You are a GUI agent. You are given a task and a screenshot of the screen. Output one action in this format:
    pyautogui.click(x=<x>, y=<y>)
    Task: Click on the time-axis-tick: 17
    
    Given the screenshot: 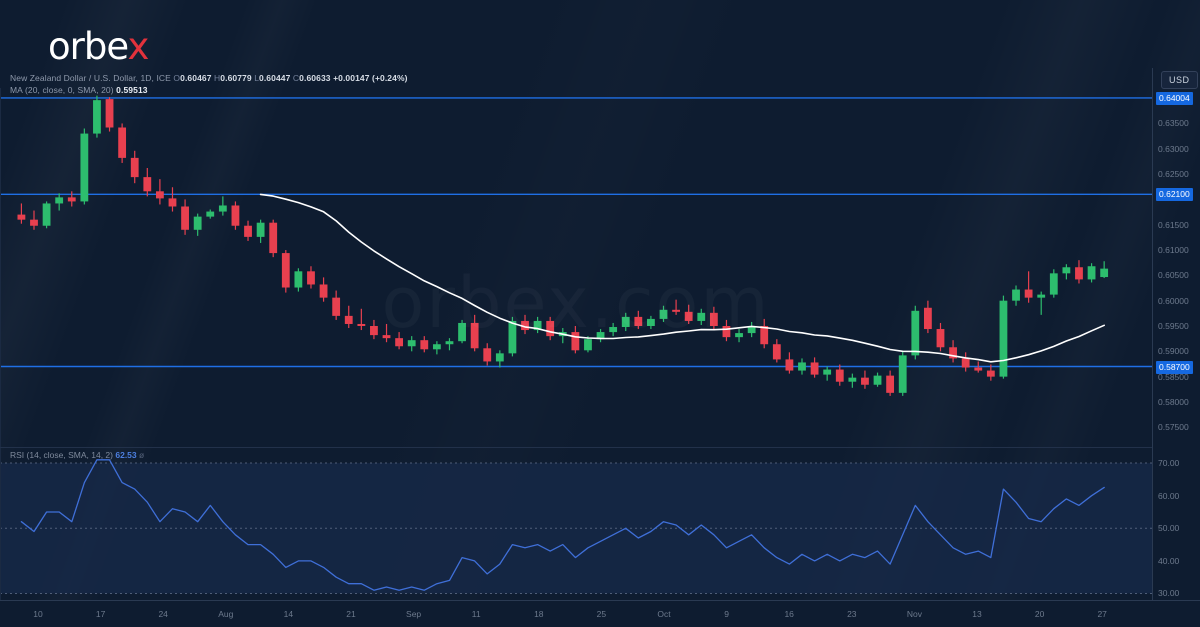 What is the action you would take?
    pyautogui.click(x=100, y=614)
    